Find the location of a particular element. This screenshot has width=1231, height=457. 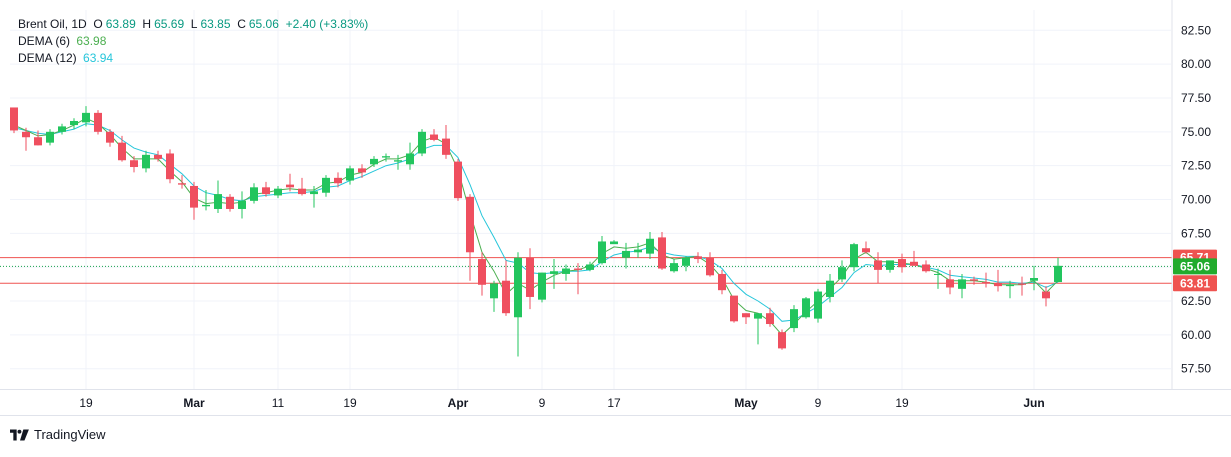

tradingview-brand: TradingView is located at coordinates (58, 434).